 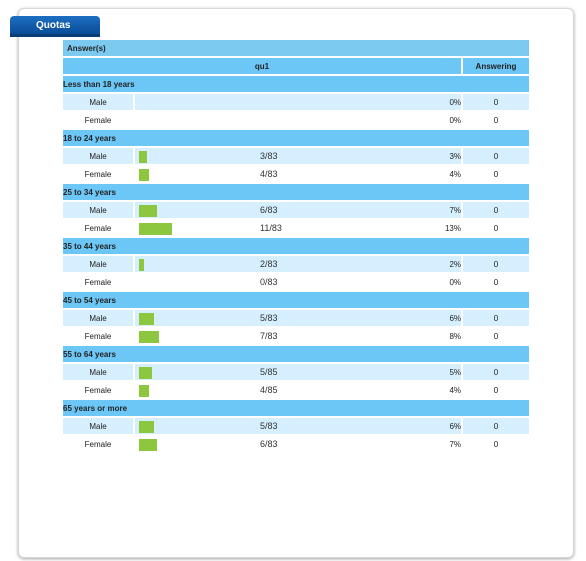 I want to click on percent-value: 2%, so click(x=424, y=264).